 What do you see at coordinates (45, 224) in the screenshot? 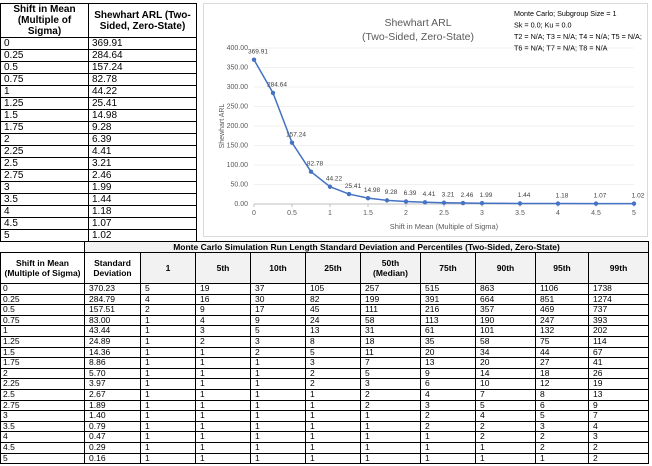
I see `shift-cell: 4.5` at bounding box center [45, 224].